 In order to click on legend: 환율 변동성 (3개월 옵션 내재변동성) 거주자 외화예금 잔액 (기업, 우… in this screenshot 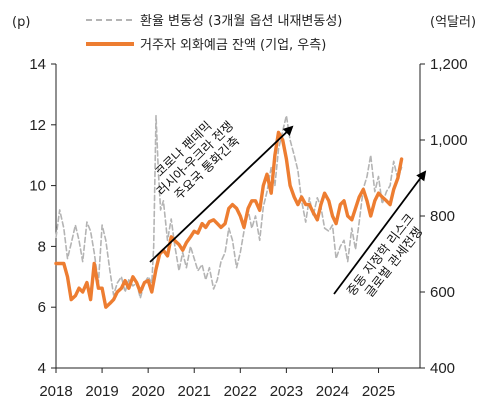, I will do `click(214, 33)`.